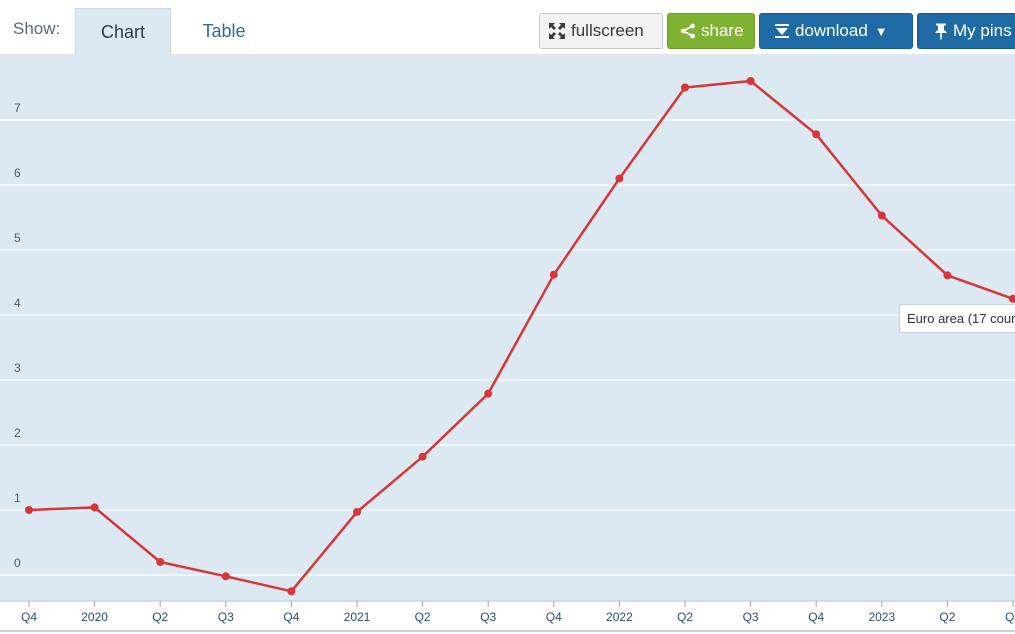  I want to click on fullscreen-icon, so click(557, 31).